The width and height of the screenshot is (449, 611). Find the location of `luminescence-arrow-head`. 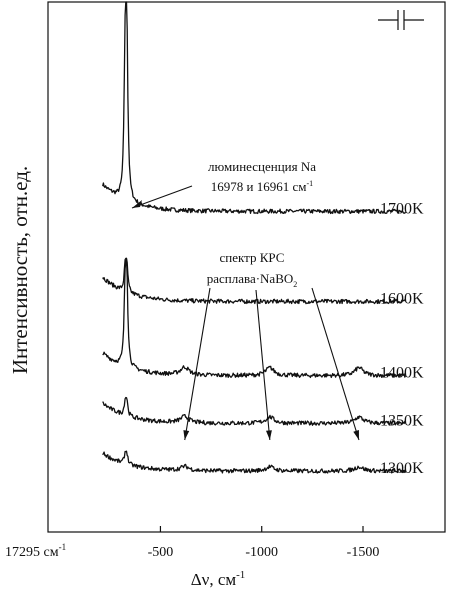

luminescence-arrow-head is located at coordinates (137, 204).